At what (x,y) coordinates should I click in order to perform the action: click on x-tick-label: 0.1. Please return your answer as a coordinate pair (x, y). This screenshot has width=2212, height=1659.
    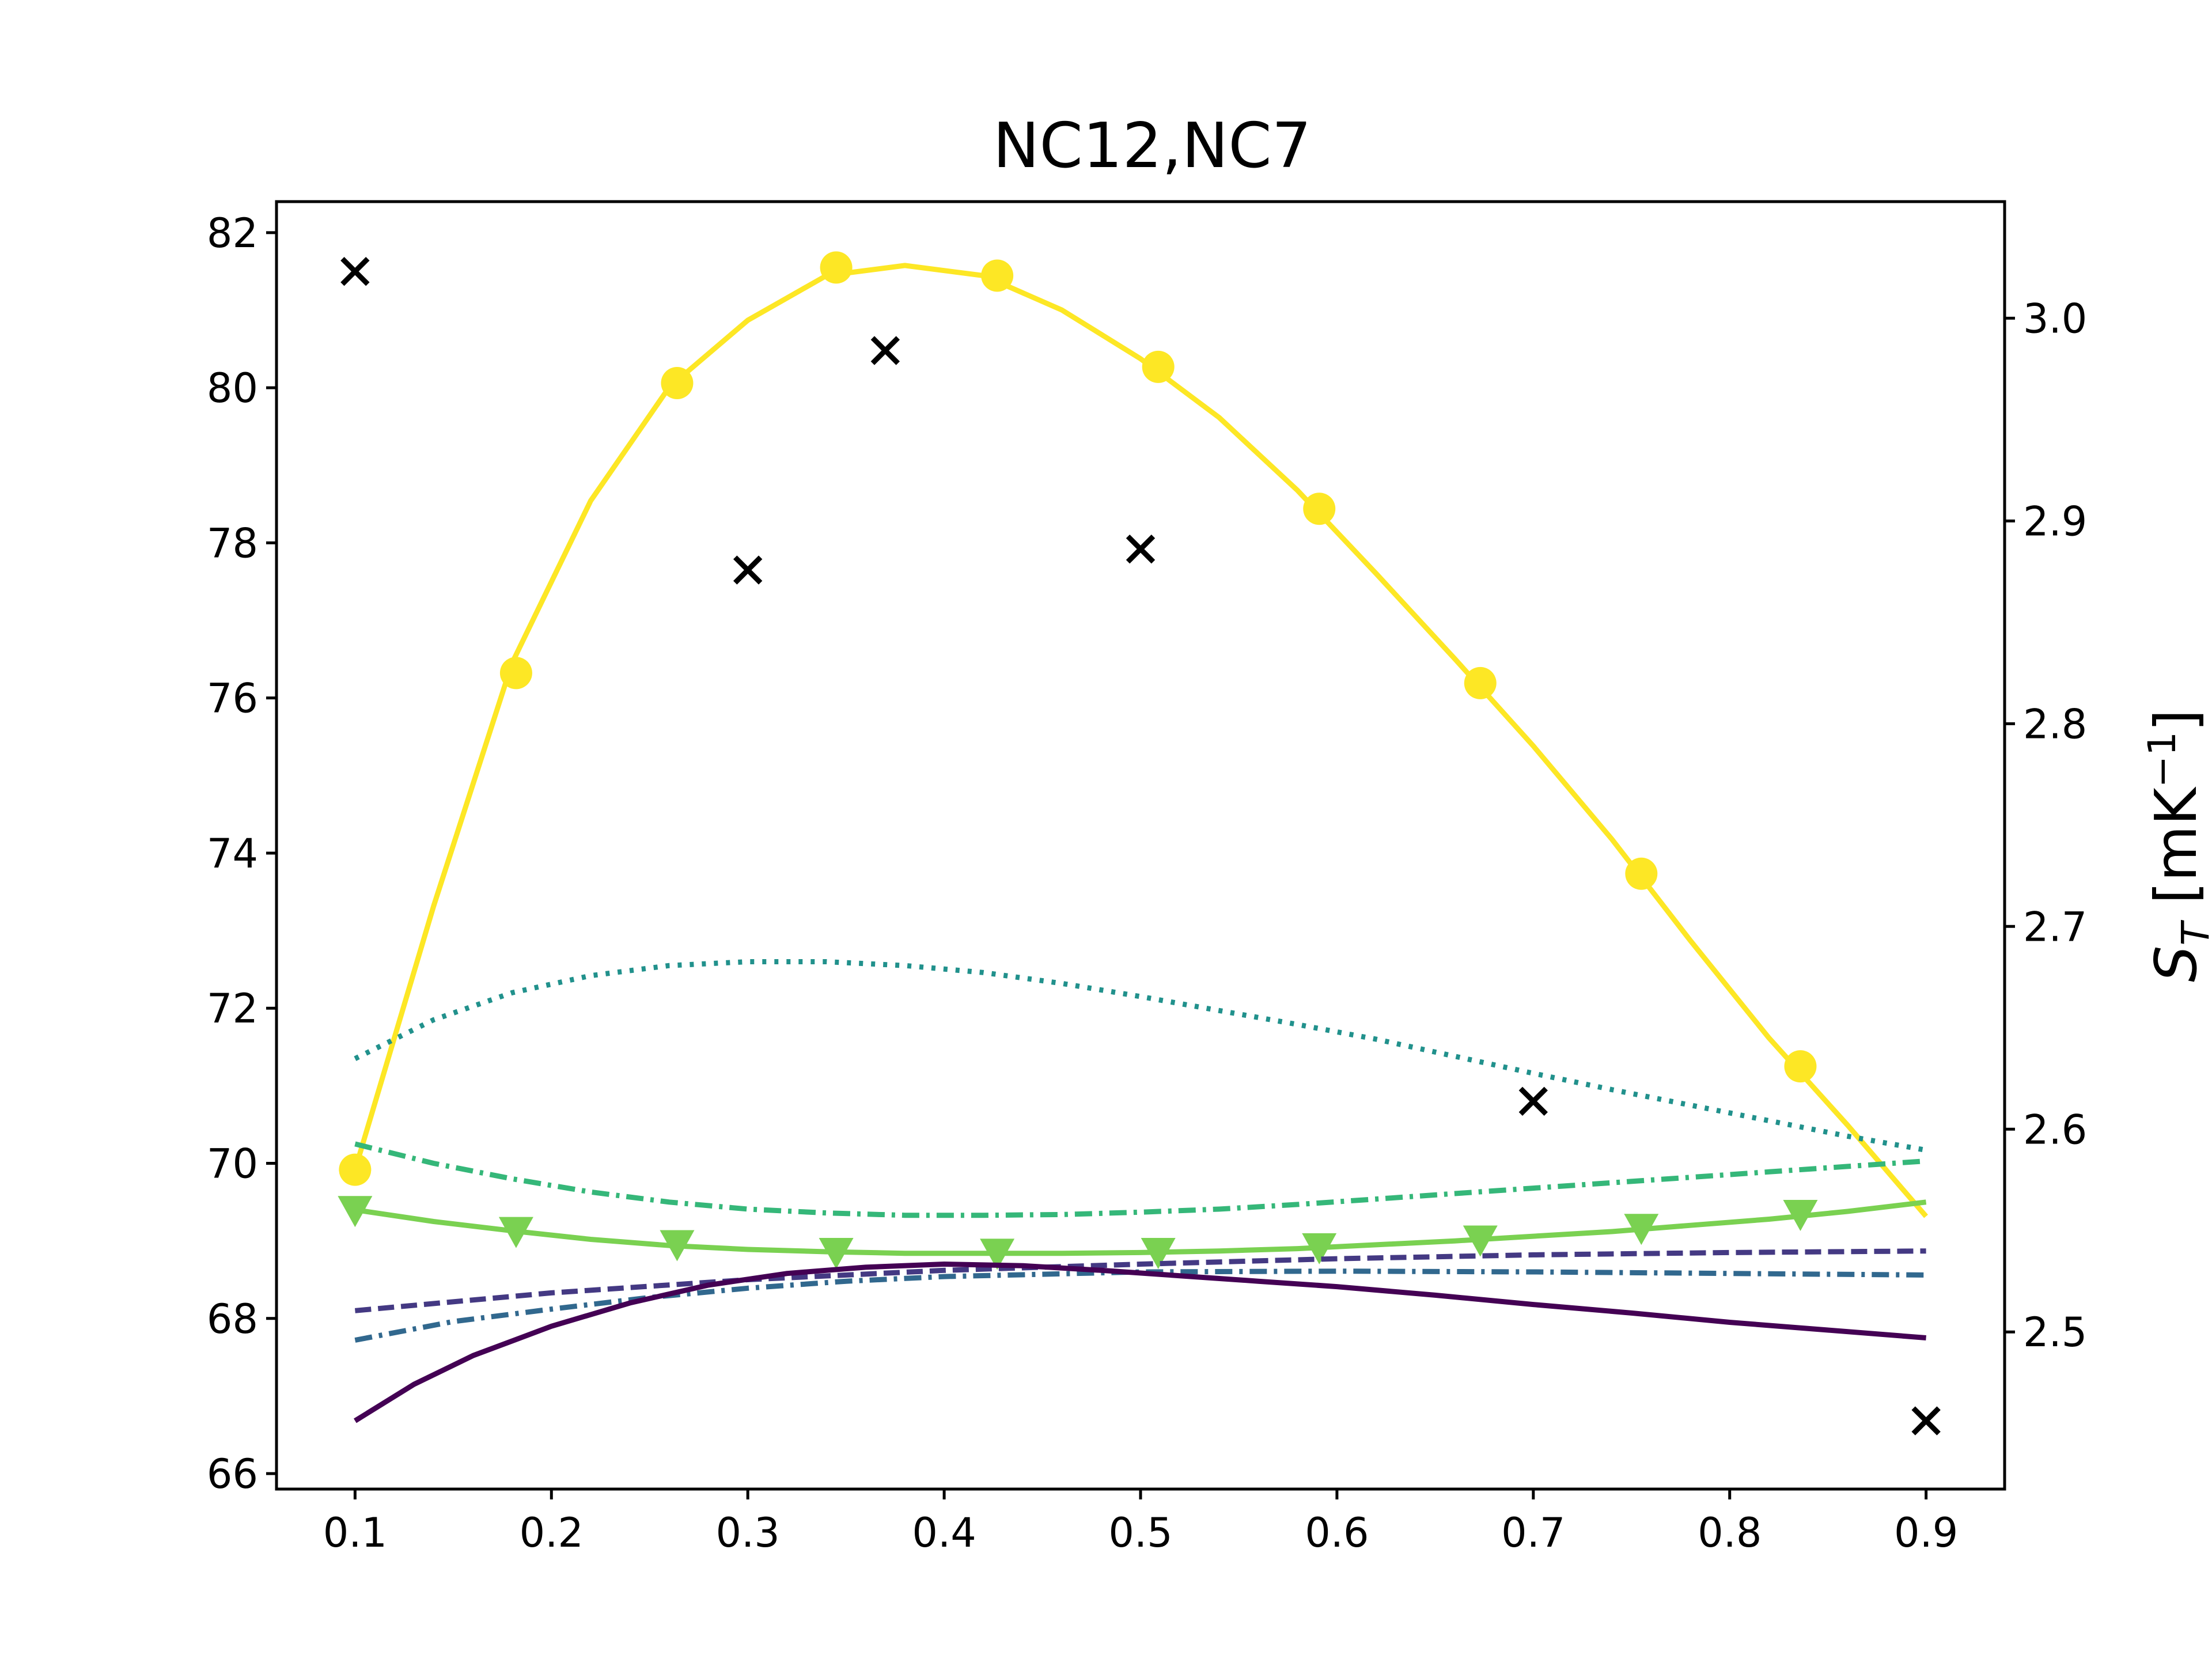
    Looking at the image, I should click on (355, 1532).